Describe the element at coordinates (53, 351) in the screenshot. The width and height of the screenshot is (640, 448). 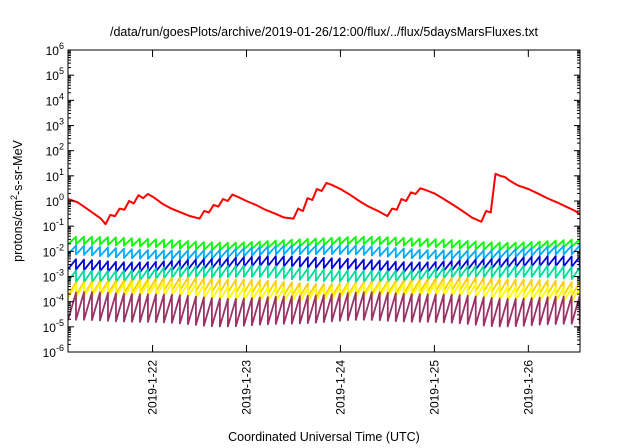
I see `y-tick-label: 10⁻⁶` at that location.